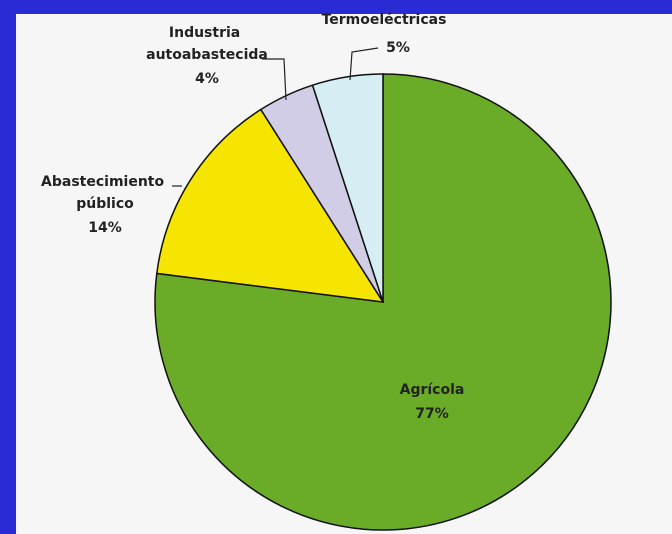 This screenshot has height=534, width=672. I want to click on slice-label: Termoeléctricas, so click(384, 20).